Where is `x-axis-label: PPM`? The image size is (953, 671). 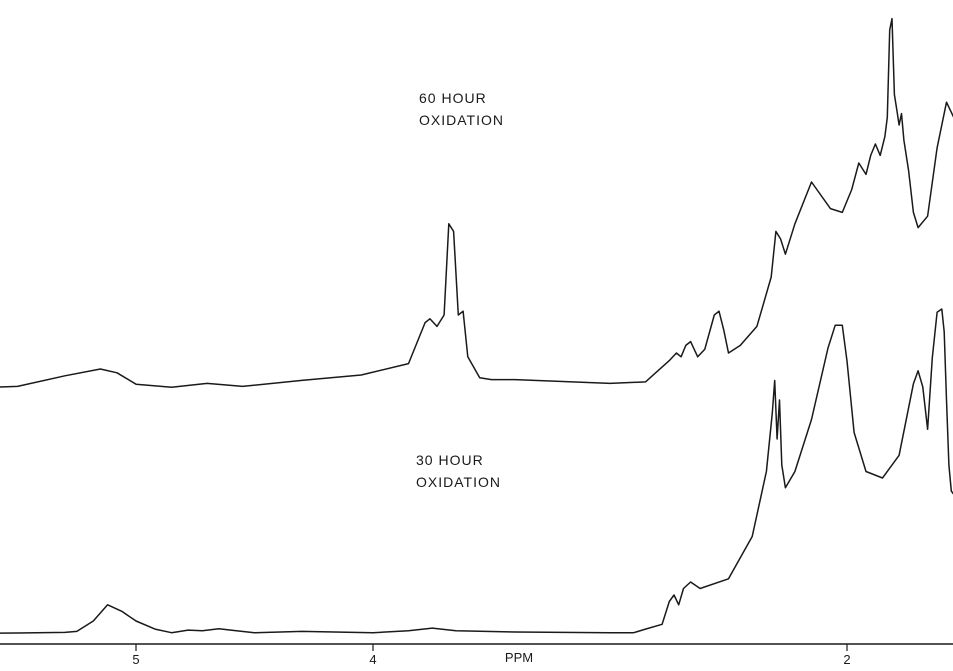 x-axis-label: PPM is located at coordinates (519, 657).